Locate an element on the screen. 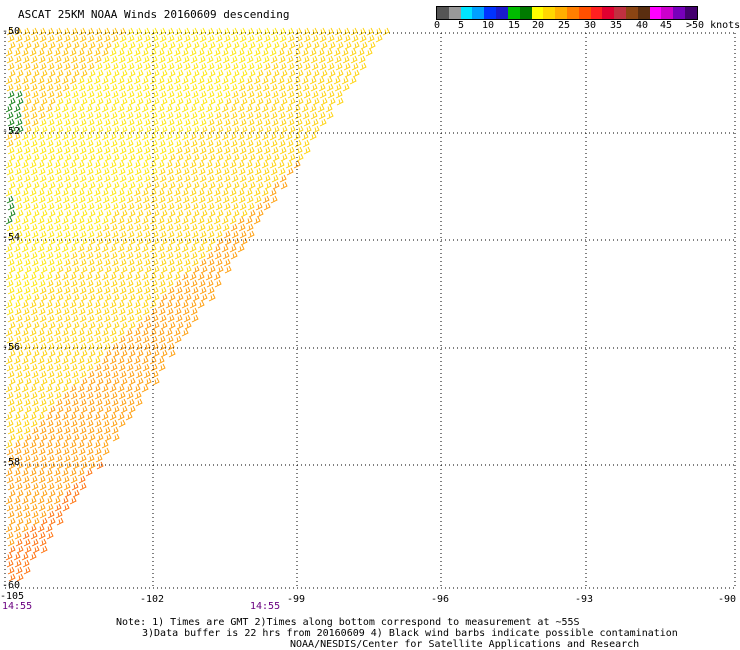  pass-time: 14:55 is located at coordinates (265, 606).